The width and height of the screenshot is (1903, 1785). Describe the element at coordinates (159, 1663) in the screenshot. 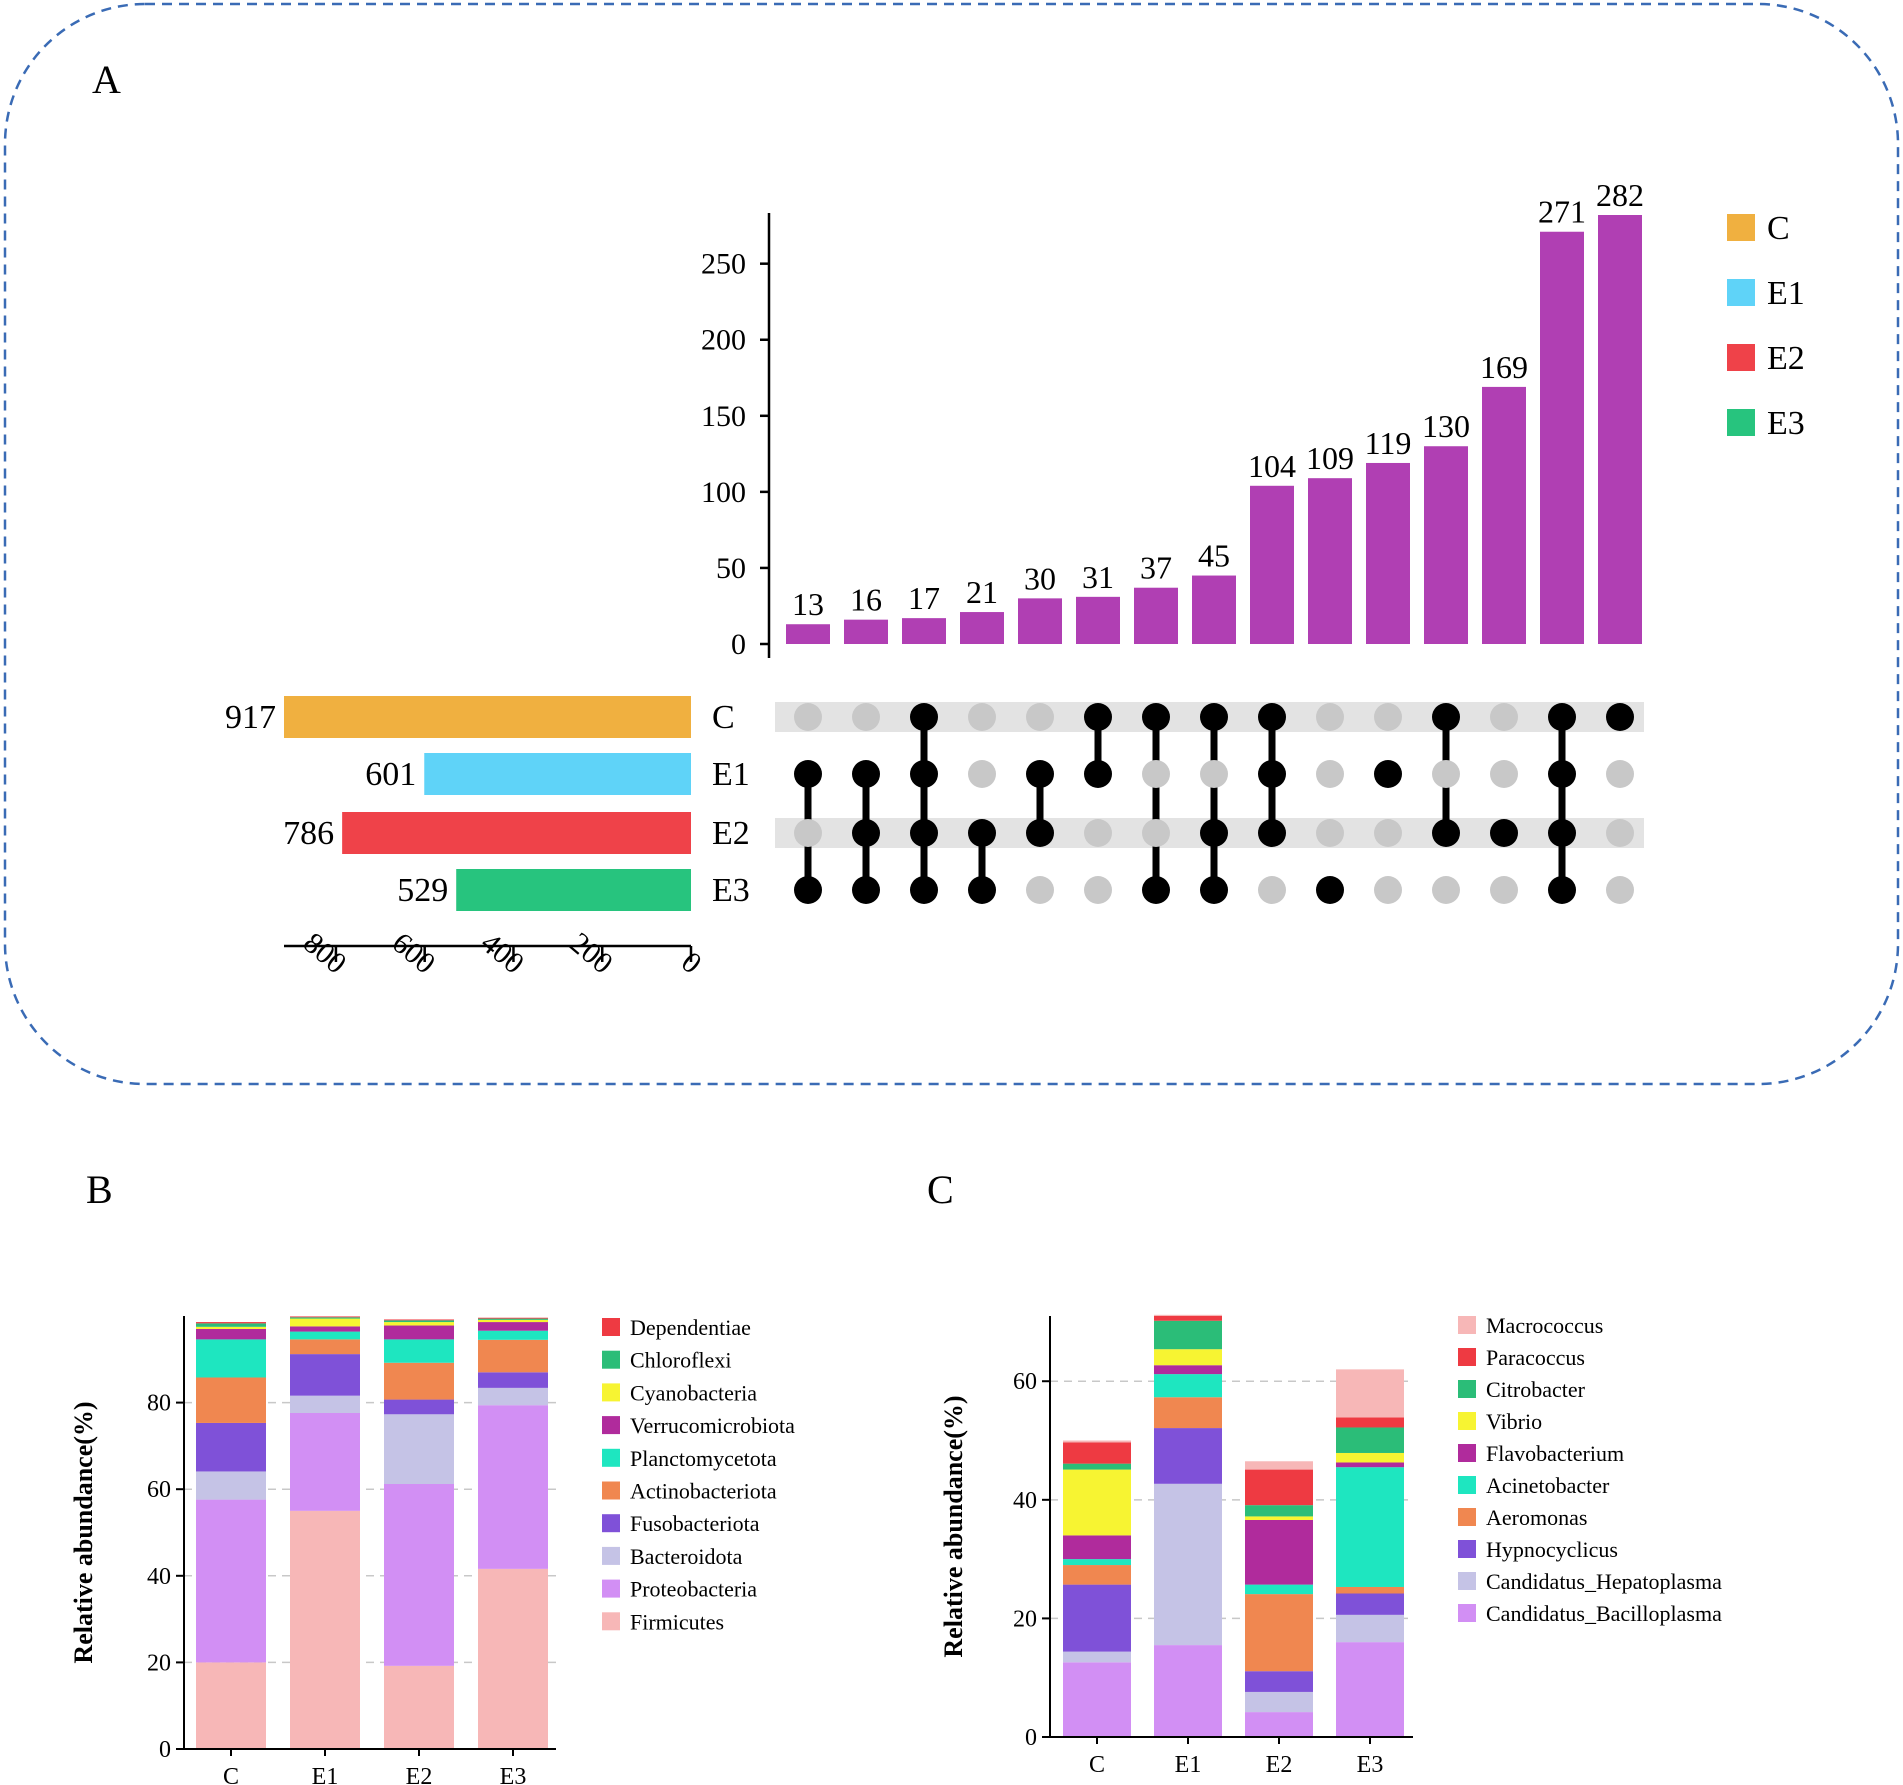

I see `y-tick-label: 20` at that location.